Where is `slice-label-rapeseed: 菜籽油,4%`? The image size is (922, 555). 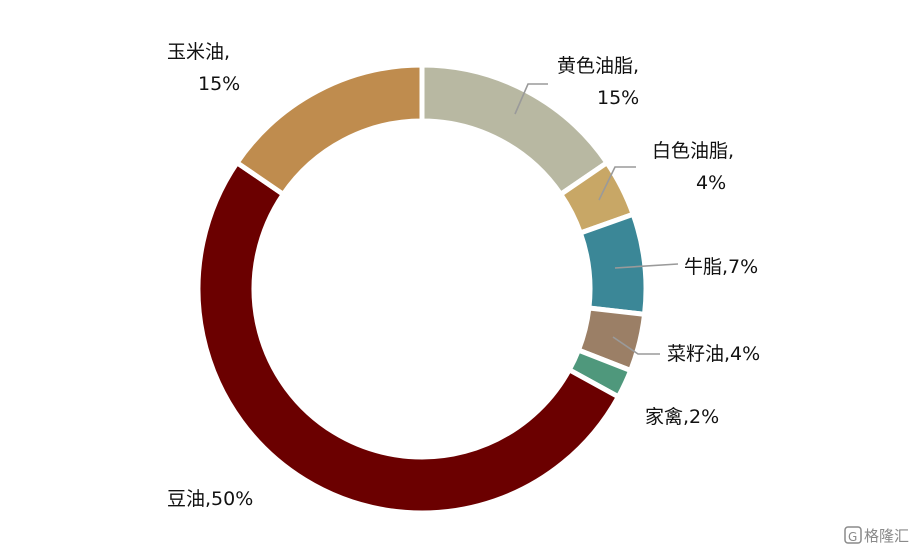
slice-label-rapeseed: 菜籽油,4% is located at coordinates (713, 354).